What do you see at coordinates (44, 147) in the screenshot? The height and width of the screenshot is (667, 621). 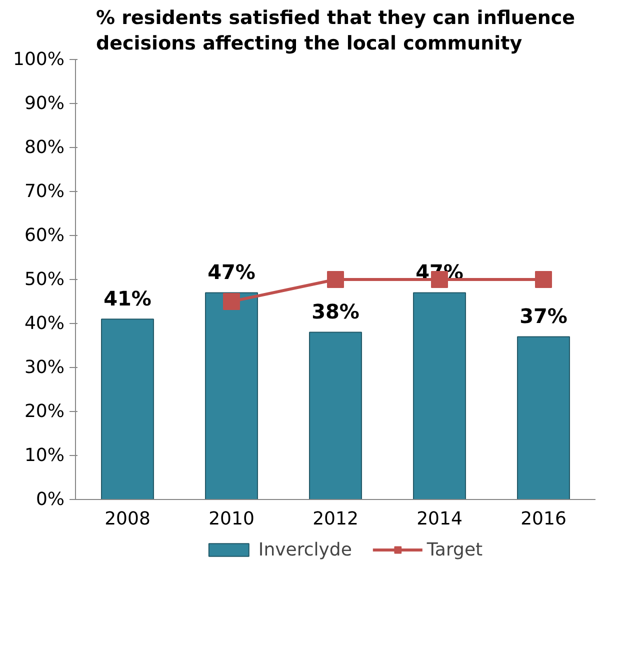 I see `y-tick-label: 80%` at bounding box center [44, 147].